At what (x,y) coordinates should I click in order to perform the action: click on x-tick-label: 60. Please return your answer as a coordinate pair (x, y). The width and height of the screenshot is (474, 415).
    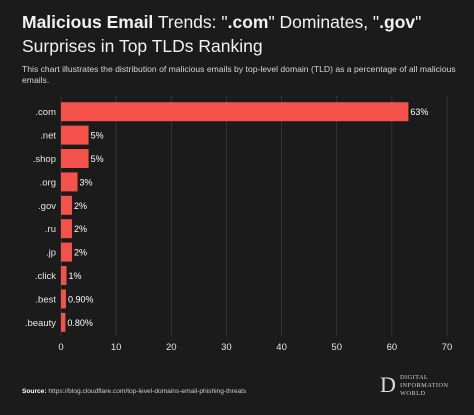
    Looking at the image, I should click on (392, 347).